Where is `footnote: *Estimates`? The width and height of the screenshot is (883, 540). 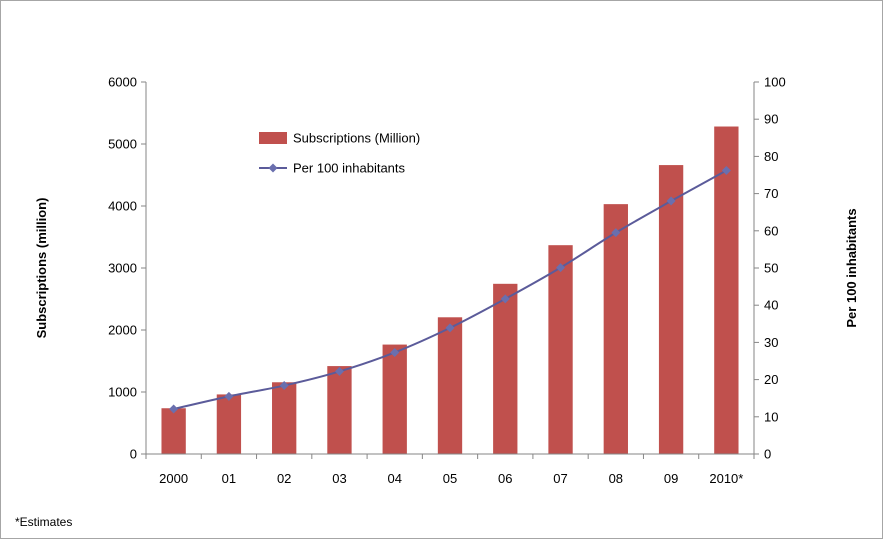
footnote: *Estimates is located at coordinates (44, 522).